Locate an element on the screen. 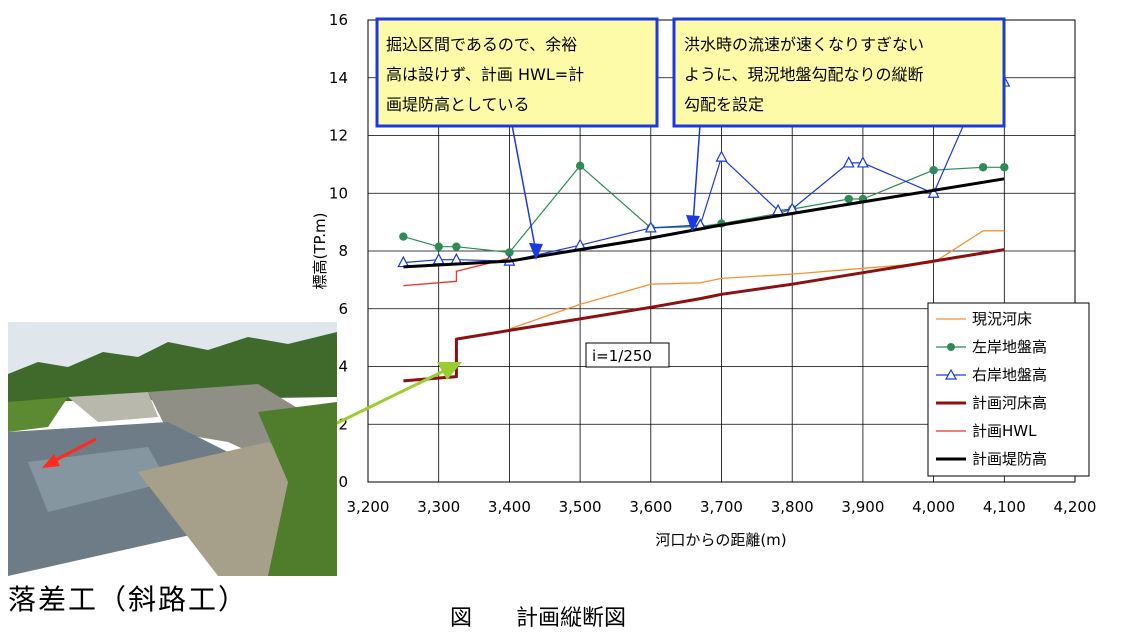 The image size is (1122, 632). callout-left-arrowhead is located at coordinates (536, 251).